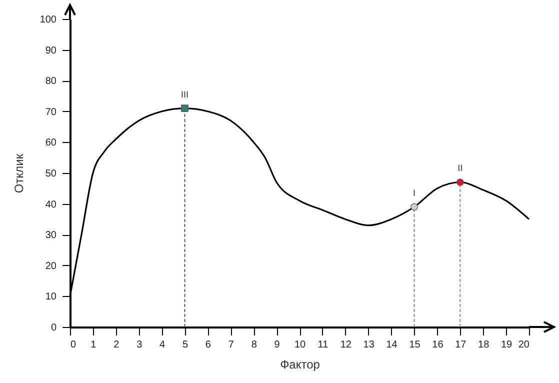 The width and height of the screenshot is (559, 383). What do you see at coordinates (93, 345) in the screenshot?
I see `x-tick-label: 1` at bounding box center [93, 345].